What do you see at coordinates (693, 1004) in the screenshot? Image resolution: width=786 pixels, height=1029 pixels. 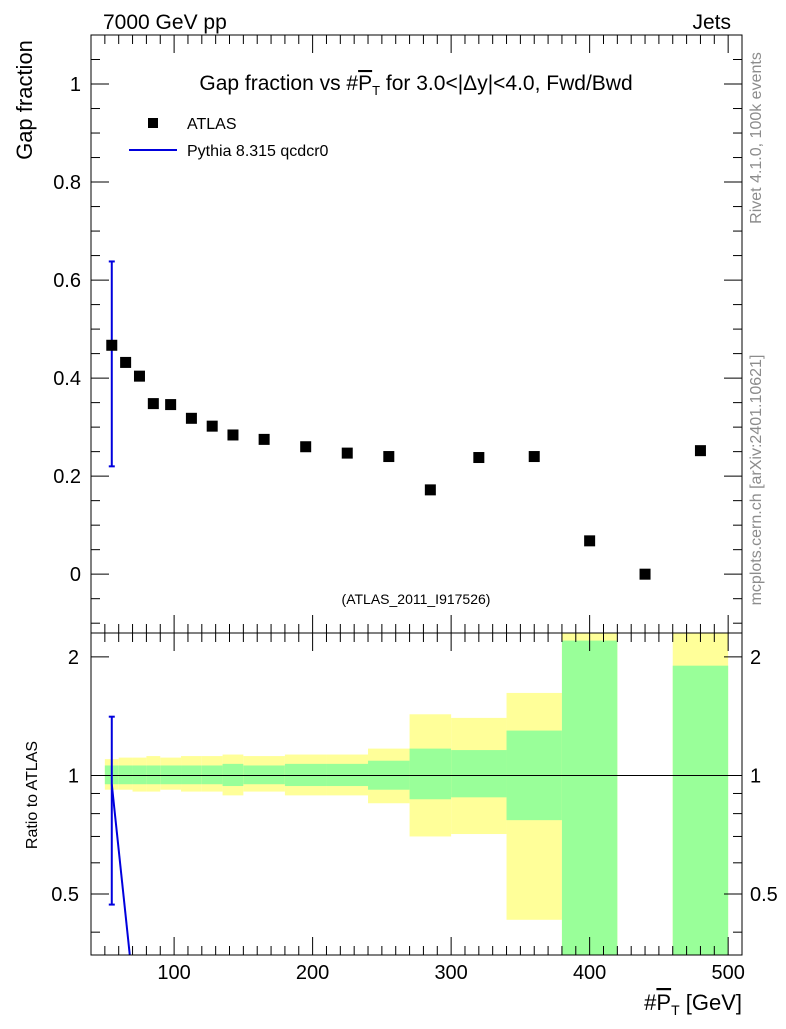 I see `x-axis-label: #PT [GeV]` at bounding box center [693, 1004].